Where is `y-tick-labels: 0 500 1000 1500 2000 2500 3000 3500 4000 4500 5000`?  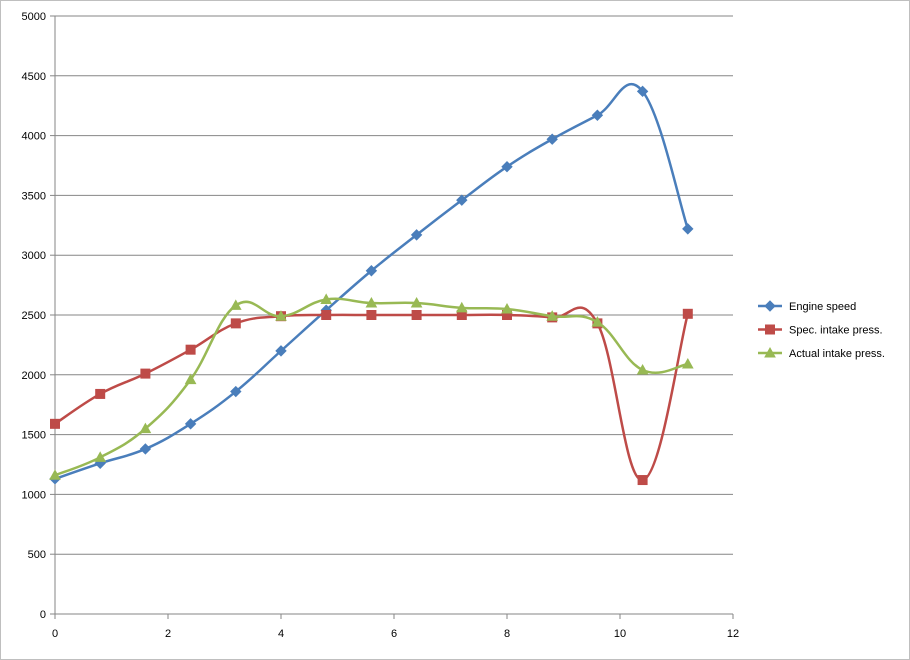 y-tick-labels: 0 500 1000 1500 2000 2500 3000 3500 4000 4500 5000 is located at coordinates (34, 316).